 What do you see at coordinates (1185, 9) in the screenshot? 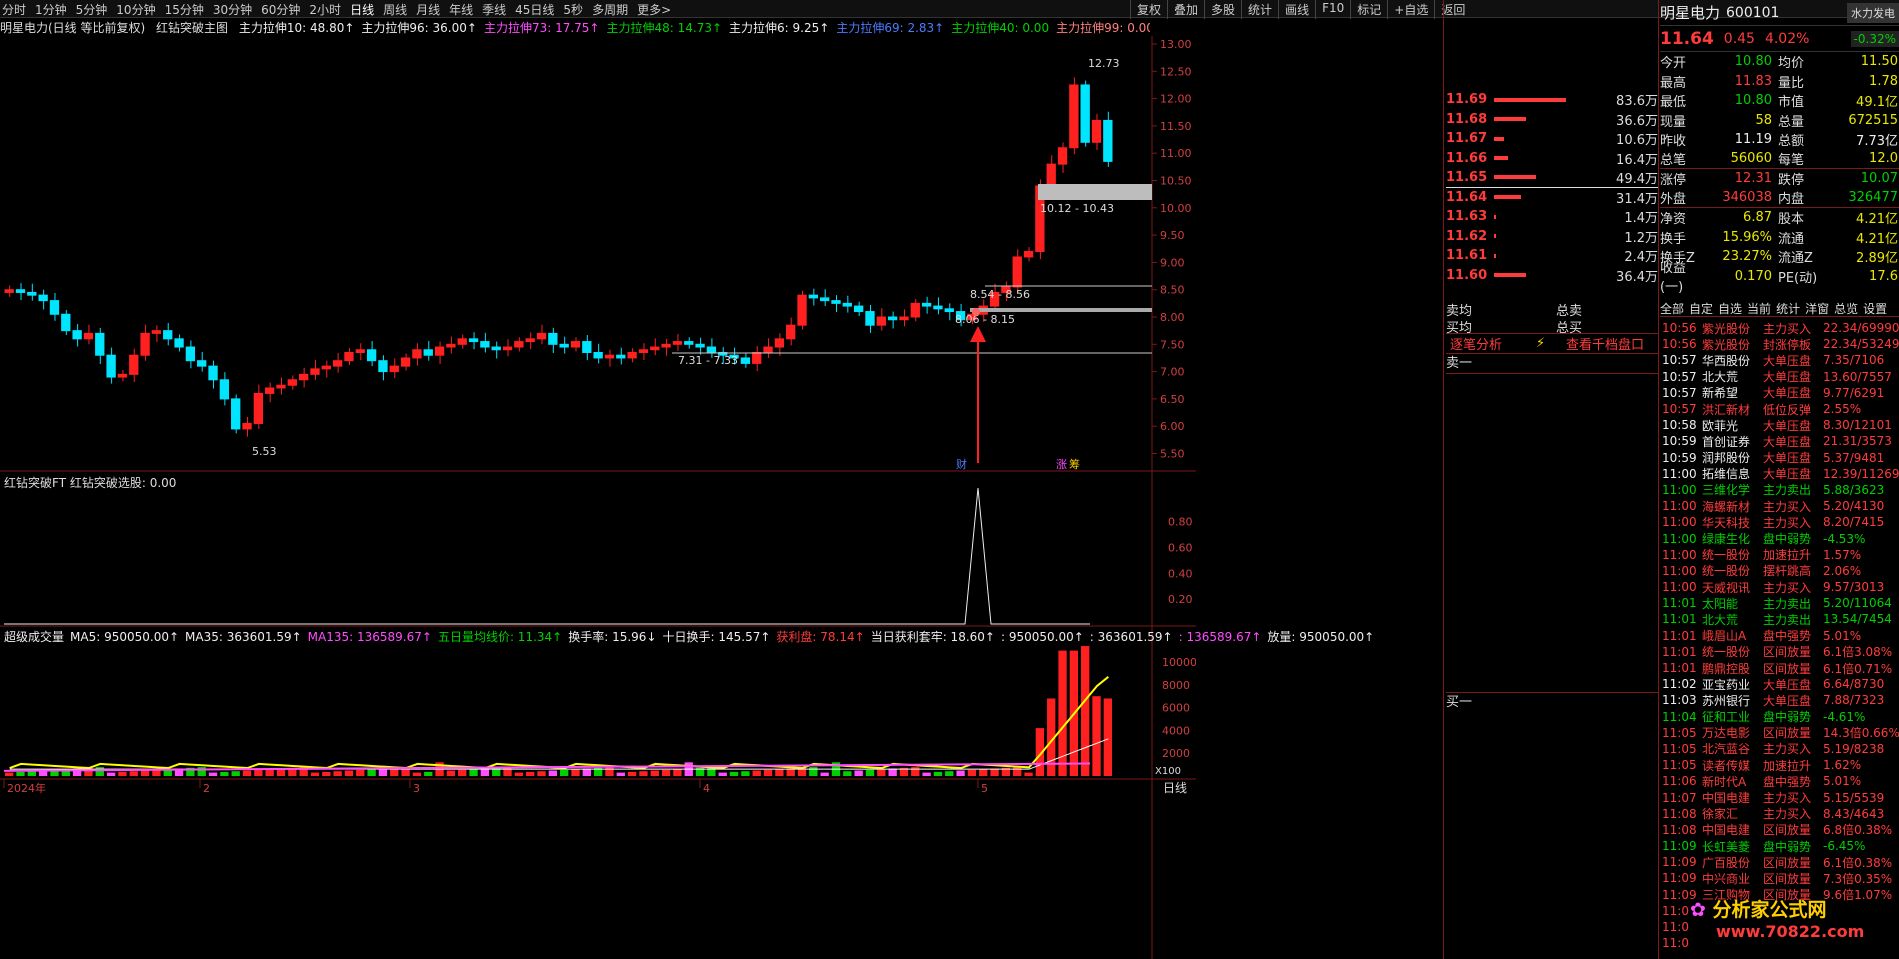
I see `tool-button-1: 叠加` at bounding box center [1185, 9].